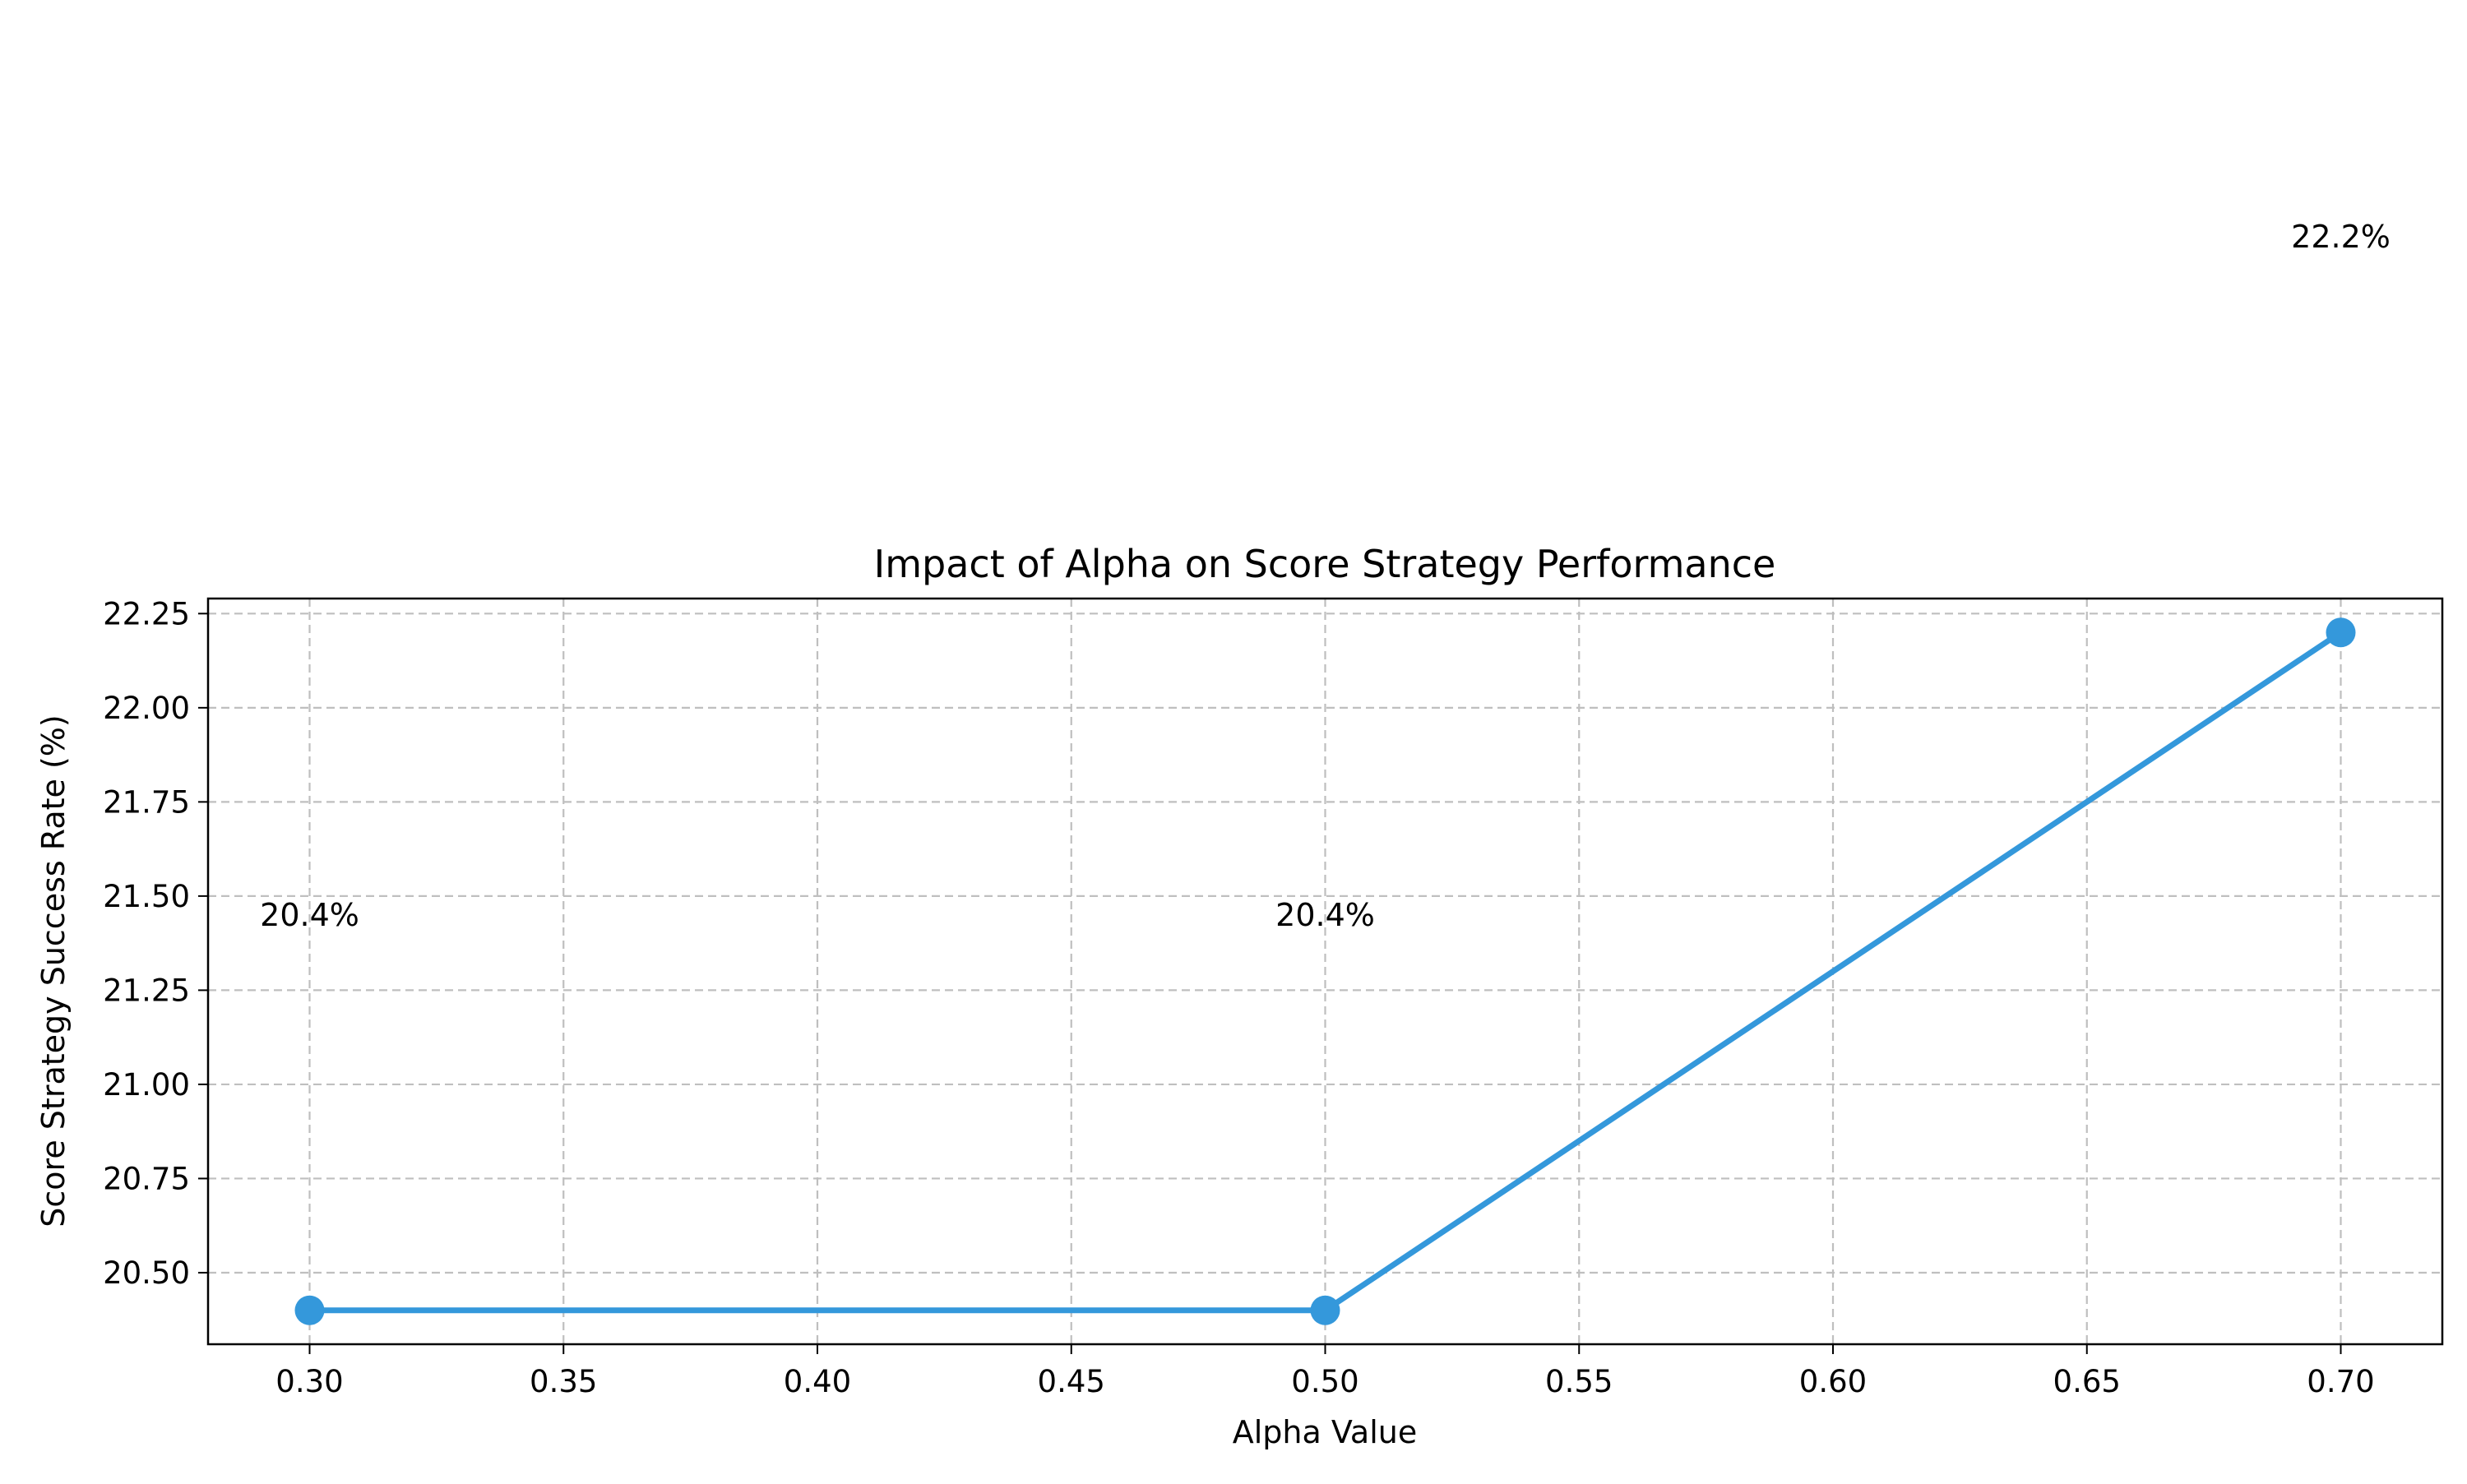  What do you see at coordinates (147, 708) in the screenshot?
I see `y-tick-label: 22.00` at bounding box center [147, 708].